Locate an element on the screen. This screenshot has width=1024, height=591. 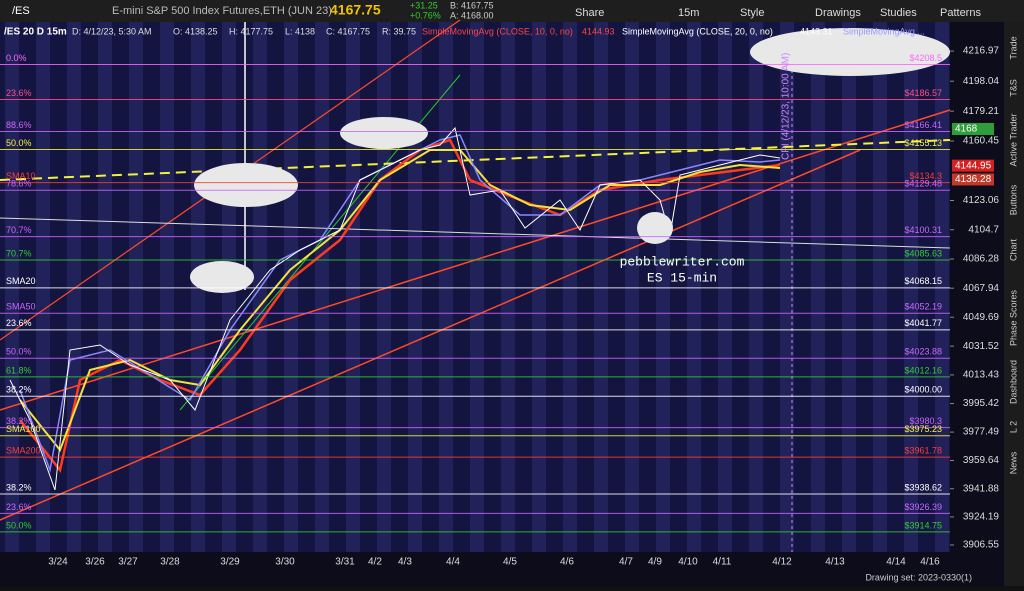
price-badge-label: 4136.28 is located at coordinates (973, 179).